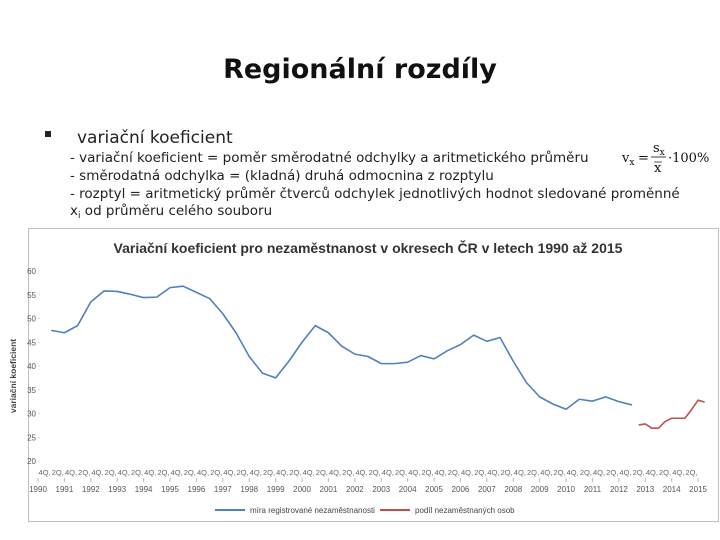  What do you see at coordinates (656, 148) in the screenshot?
I see `formula-s: s` at bounding box center [656, 148].